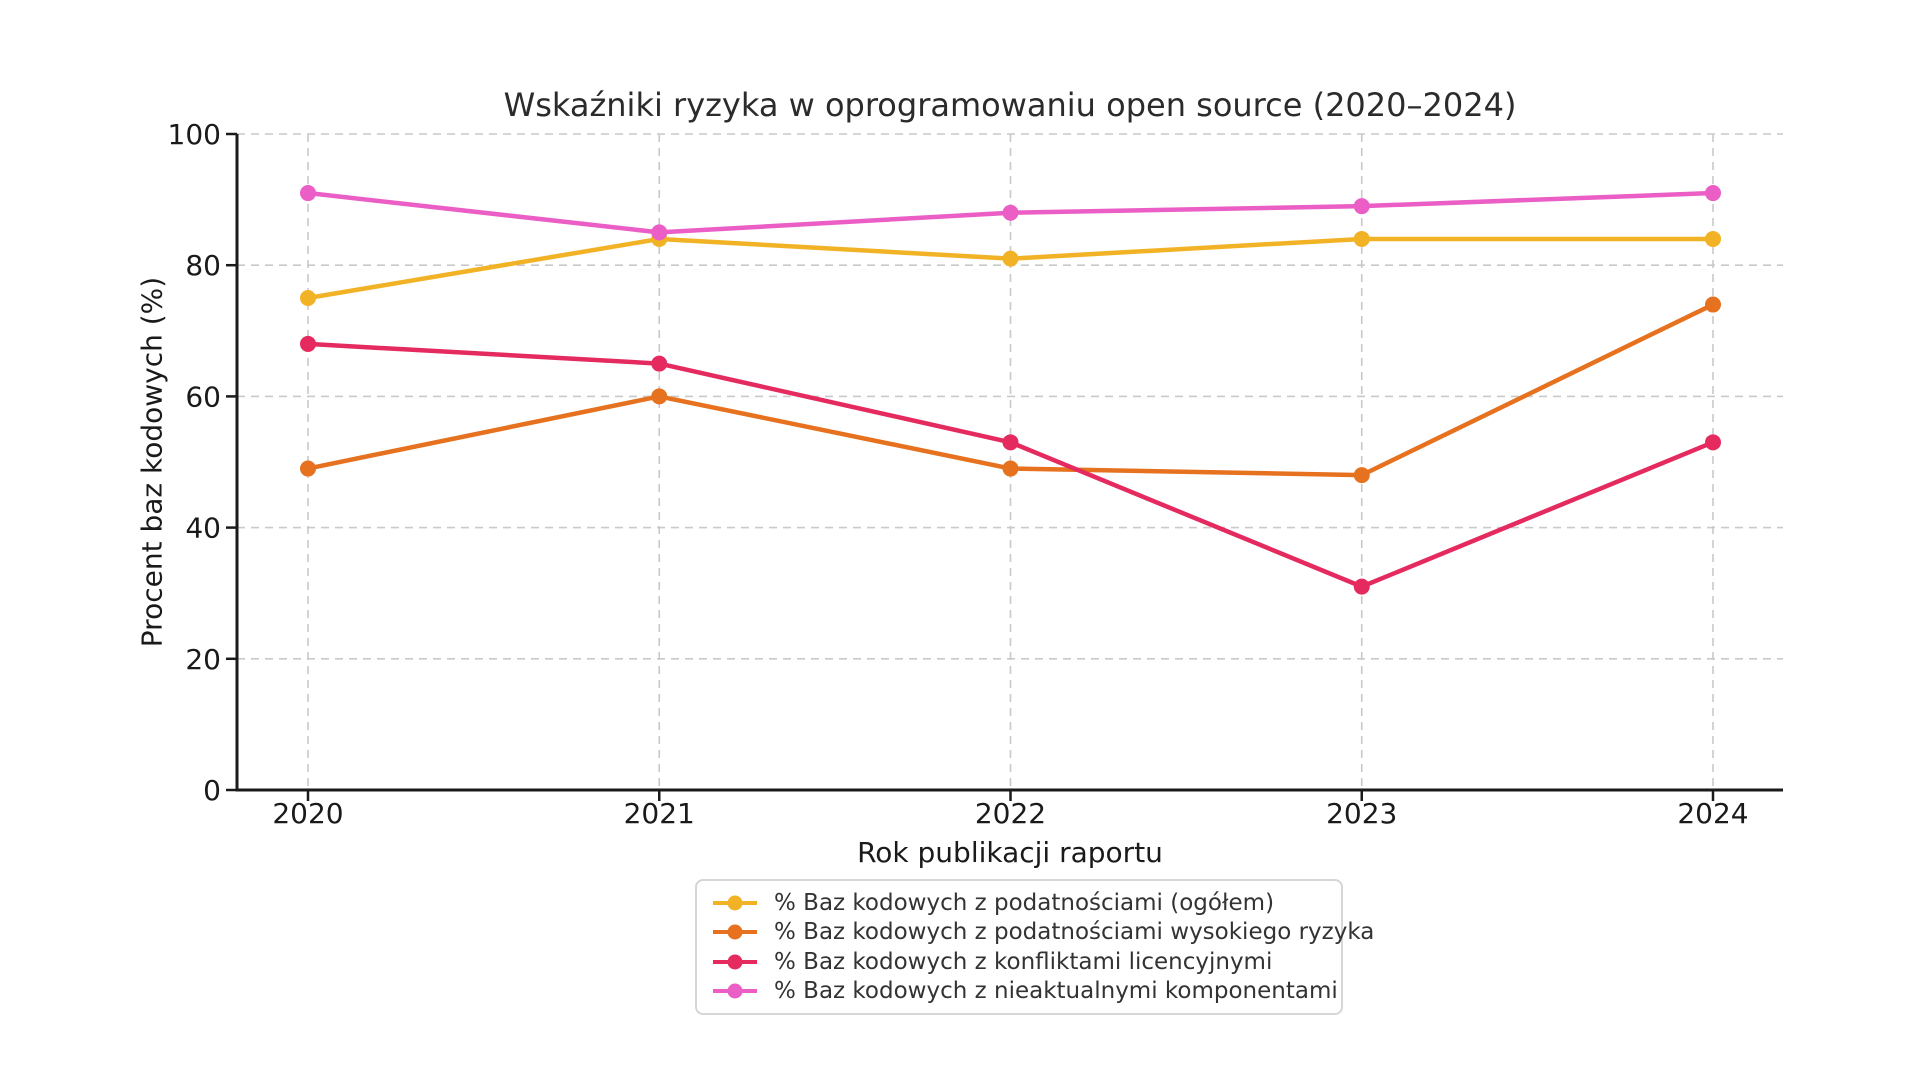 The height and width of the screenshot is (1080, 1920). What do you see at coordinates (1010, 442) in the screenshot?
I see `series-2-marker-2022` at bounding box center [1010, 442].